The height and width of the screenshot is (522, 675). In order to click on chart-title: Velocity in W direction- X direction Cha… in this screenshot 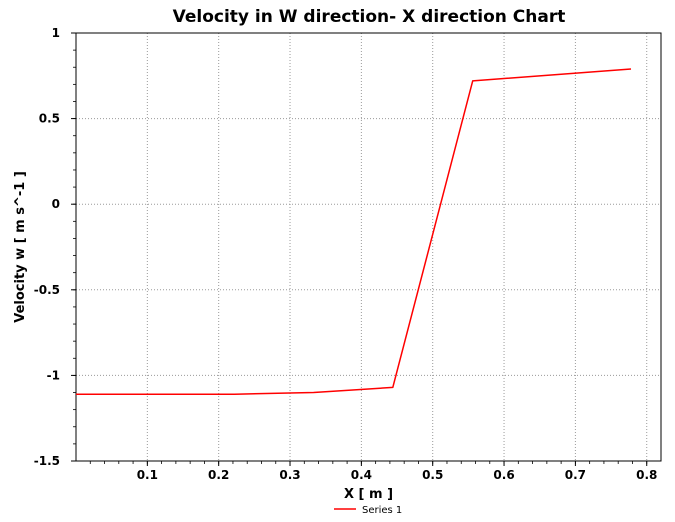, I will do `click(369, 17)`.